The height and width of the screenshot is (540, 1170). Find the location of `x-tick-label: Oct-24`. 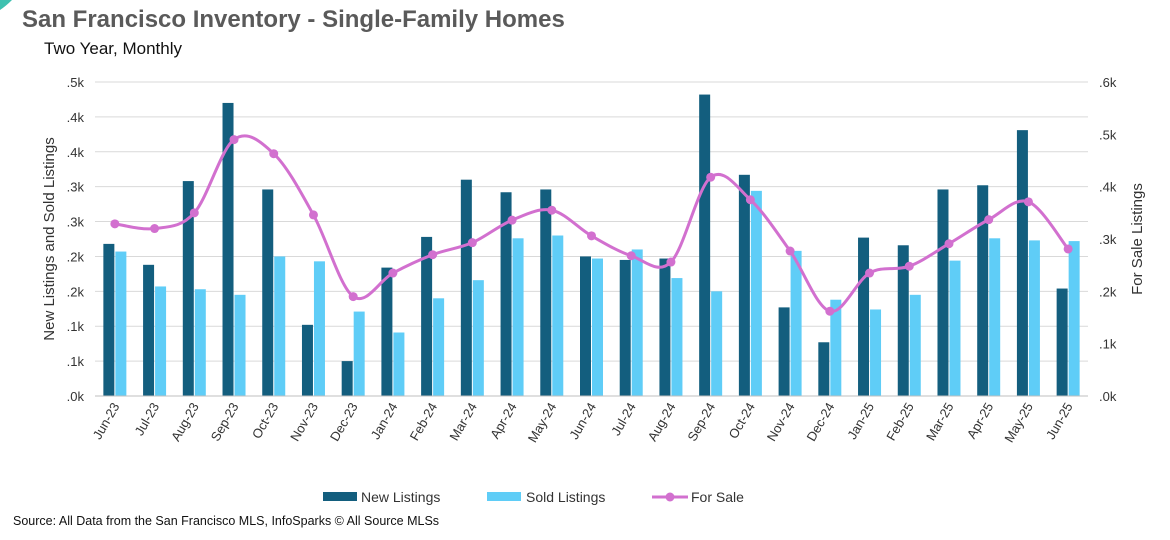

x-tick-label: Oct-24 is located at coordinates (741, 420).